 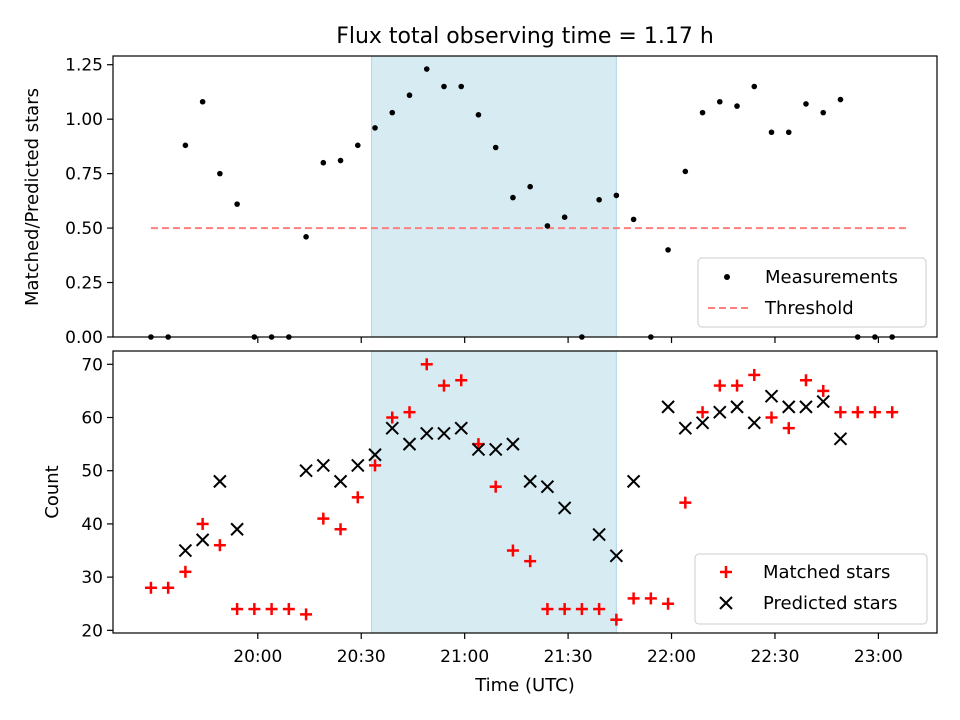 I want to click on bot-y-tick-label: 50, so click(x=92, y=472).